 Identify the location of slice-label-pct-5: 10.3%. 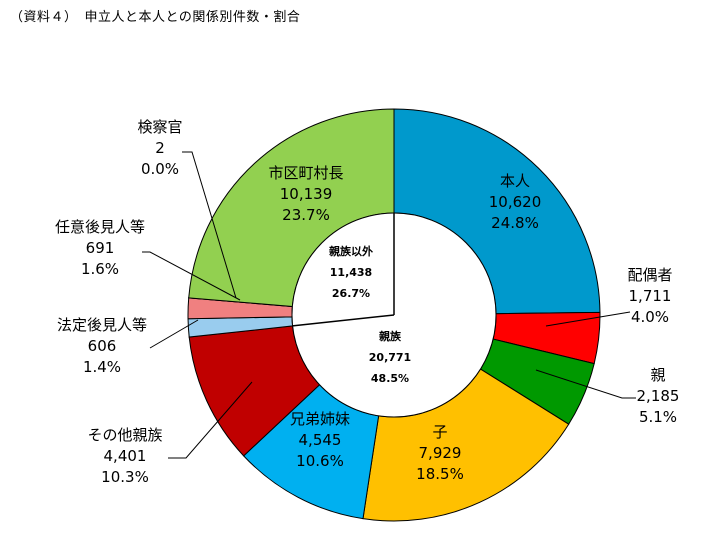
(125, 477).